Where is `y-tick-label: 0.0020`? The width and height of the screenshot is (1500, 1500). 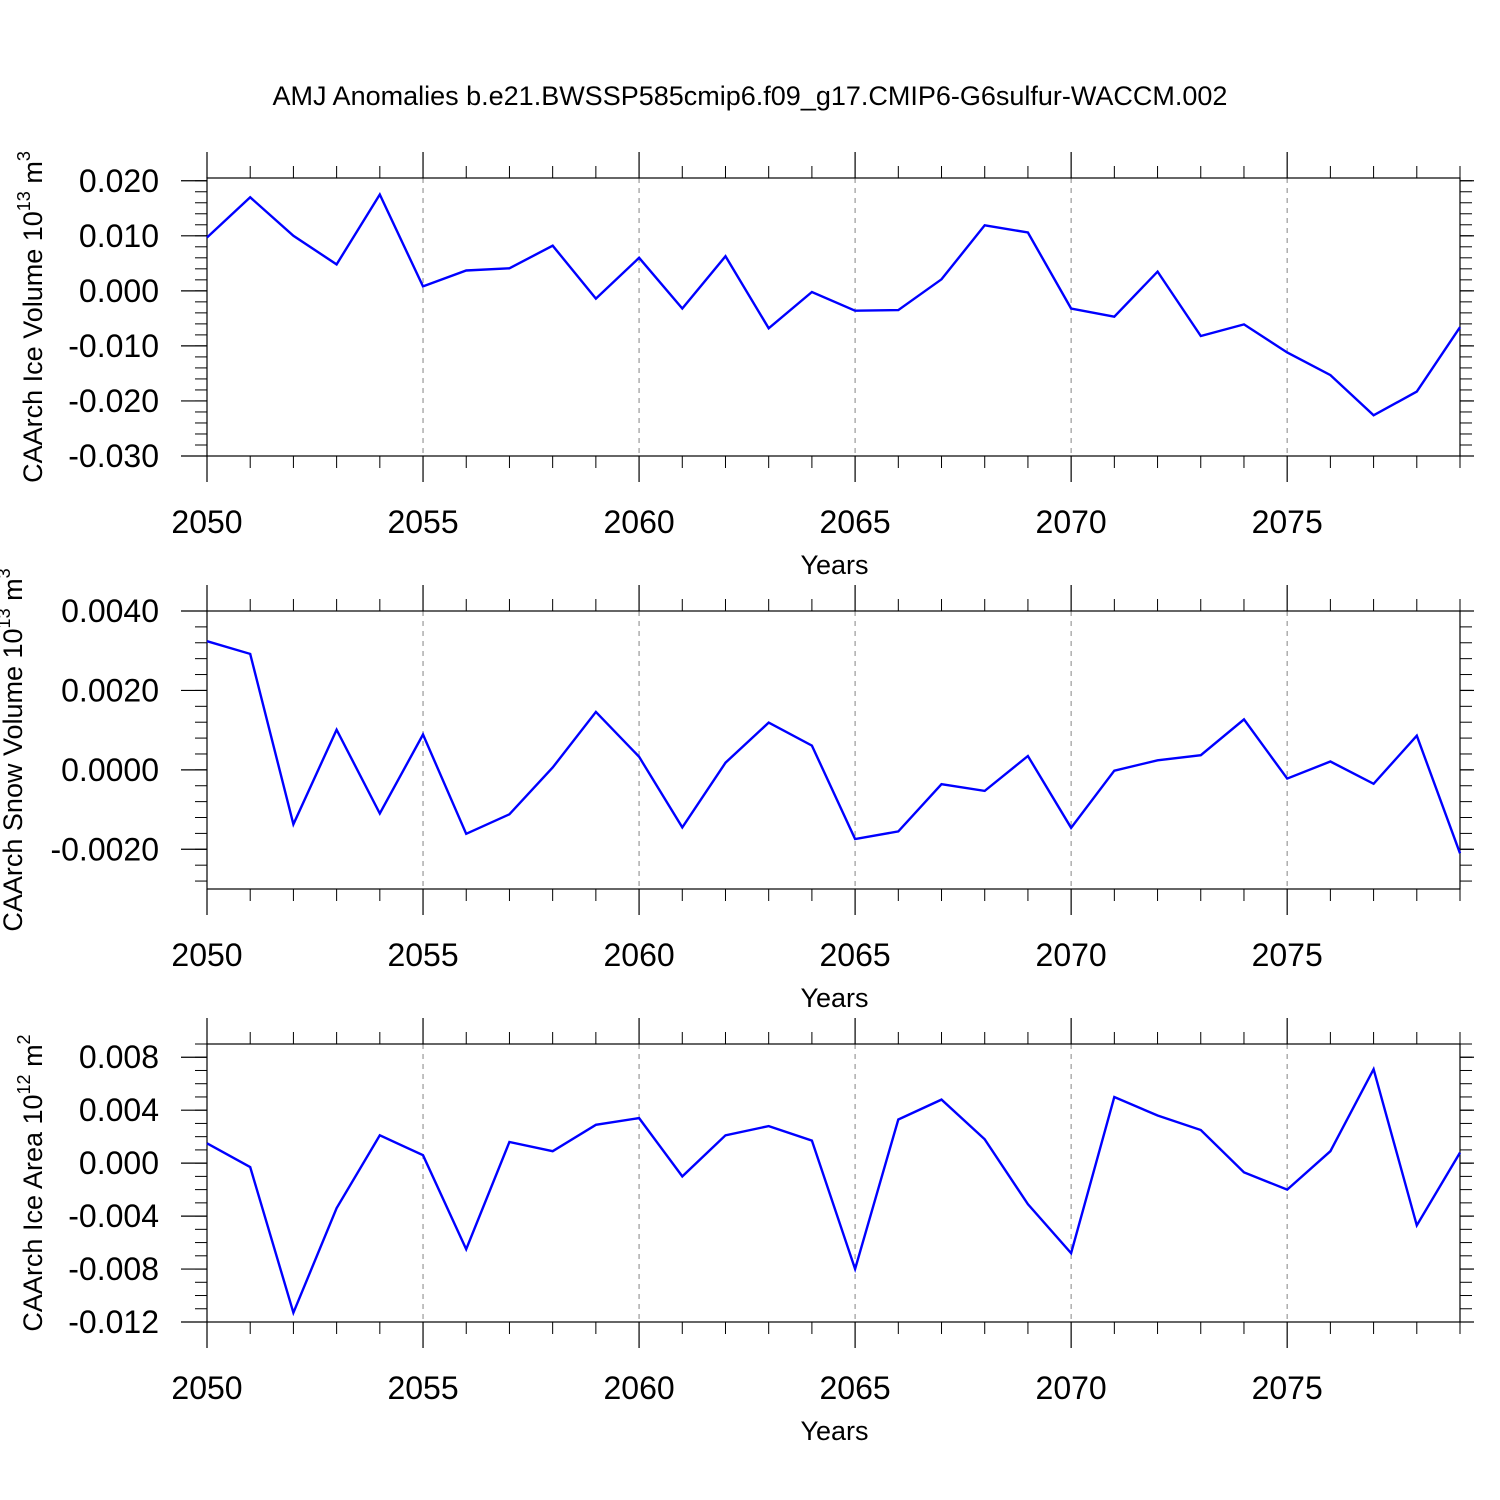 y-tick-label: 0.0020 is located at coordinates (110, 690).